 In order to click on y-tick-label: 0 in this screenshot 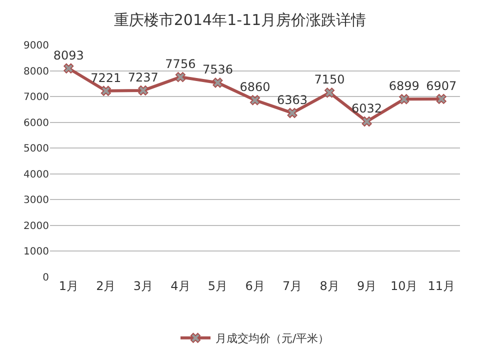, I will do `click(45, 278)`.